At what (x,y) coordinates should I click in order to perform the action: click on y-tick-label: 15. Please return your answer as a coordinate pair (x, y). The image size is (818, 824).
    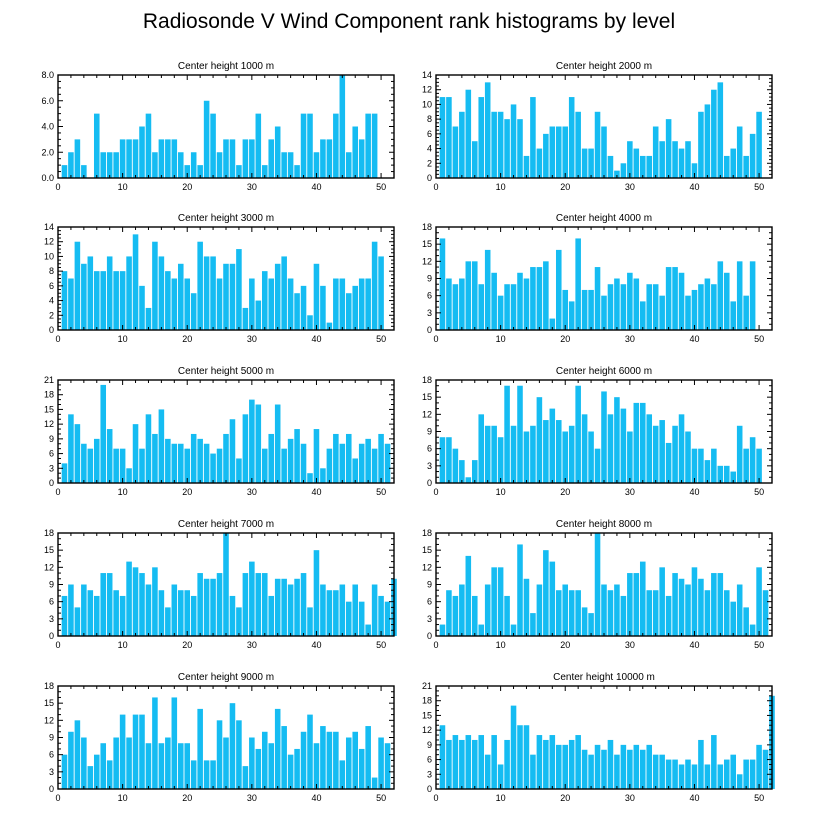
    Looking at the image, I should click on (427, 715).